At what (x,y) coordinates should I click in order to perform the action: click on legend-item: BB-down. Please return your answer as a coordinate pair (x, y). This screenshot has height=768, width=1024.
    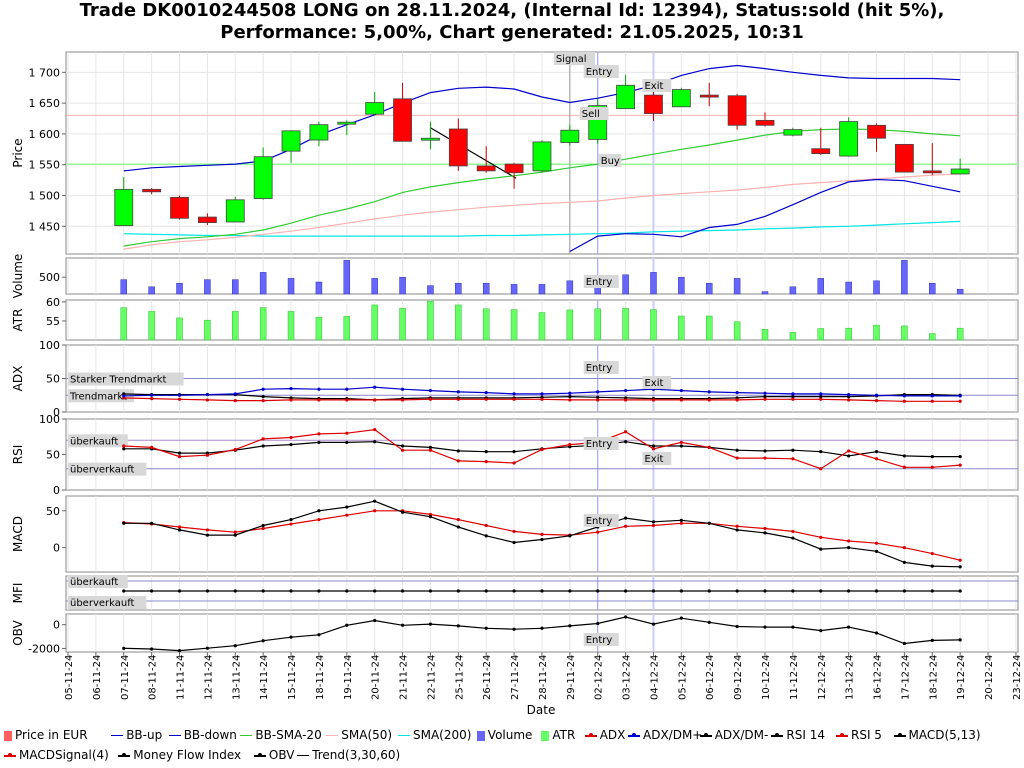
    Looking at the image, I should click on (202, 735).